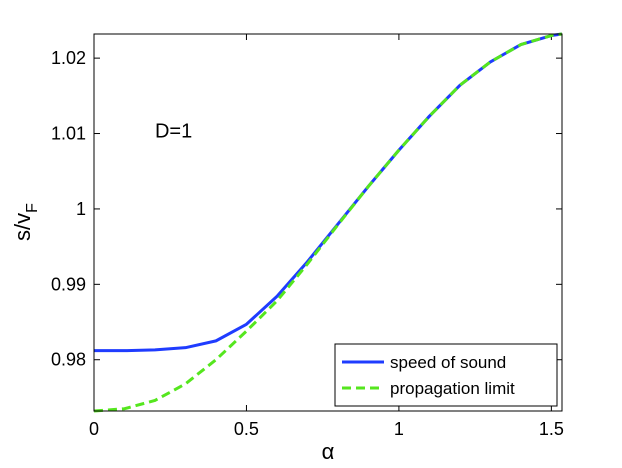  What do you see at coordinates (452, 388) in the screenshot?
I see `legend-label-propagation-limit: propagation limit` at bounding box center [452, 388].